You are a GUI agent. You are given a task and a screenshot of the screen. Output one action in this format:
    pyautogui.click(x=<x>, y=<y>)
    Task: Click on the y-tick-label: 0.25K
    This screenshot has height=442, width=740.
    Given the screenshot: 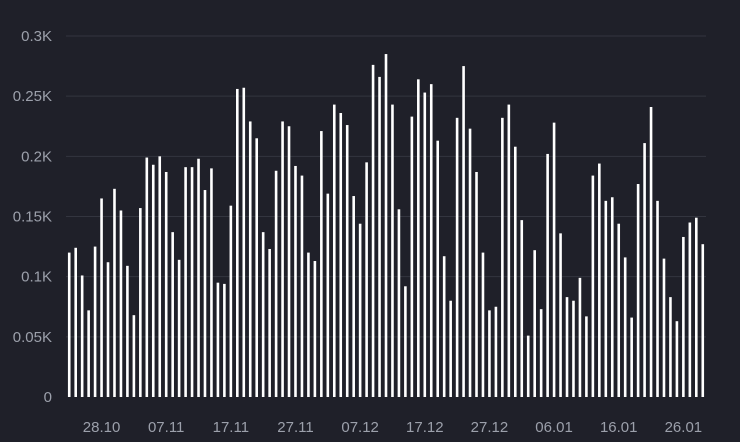 What is the action you would take?
    pyautogui.click(x=32, y=96)
    